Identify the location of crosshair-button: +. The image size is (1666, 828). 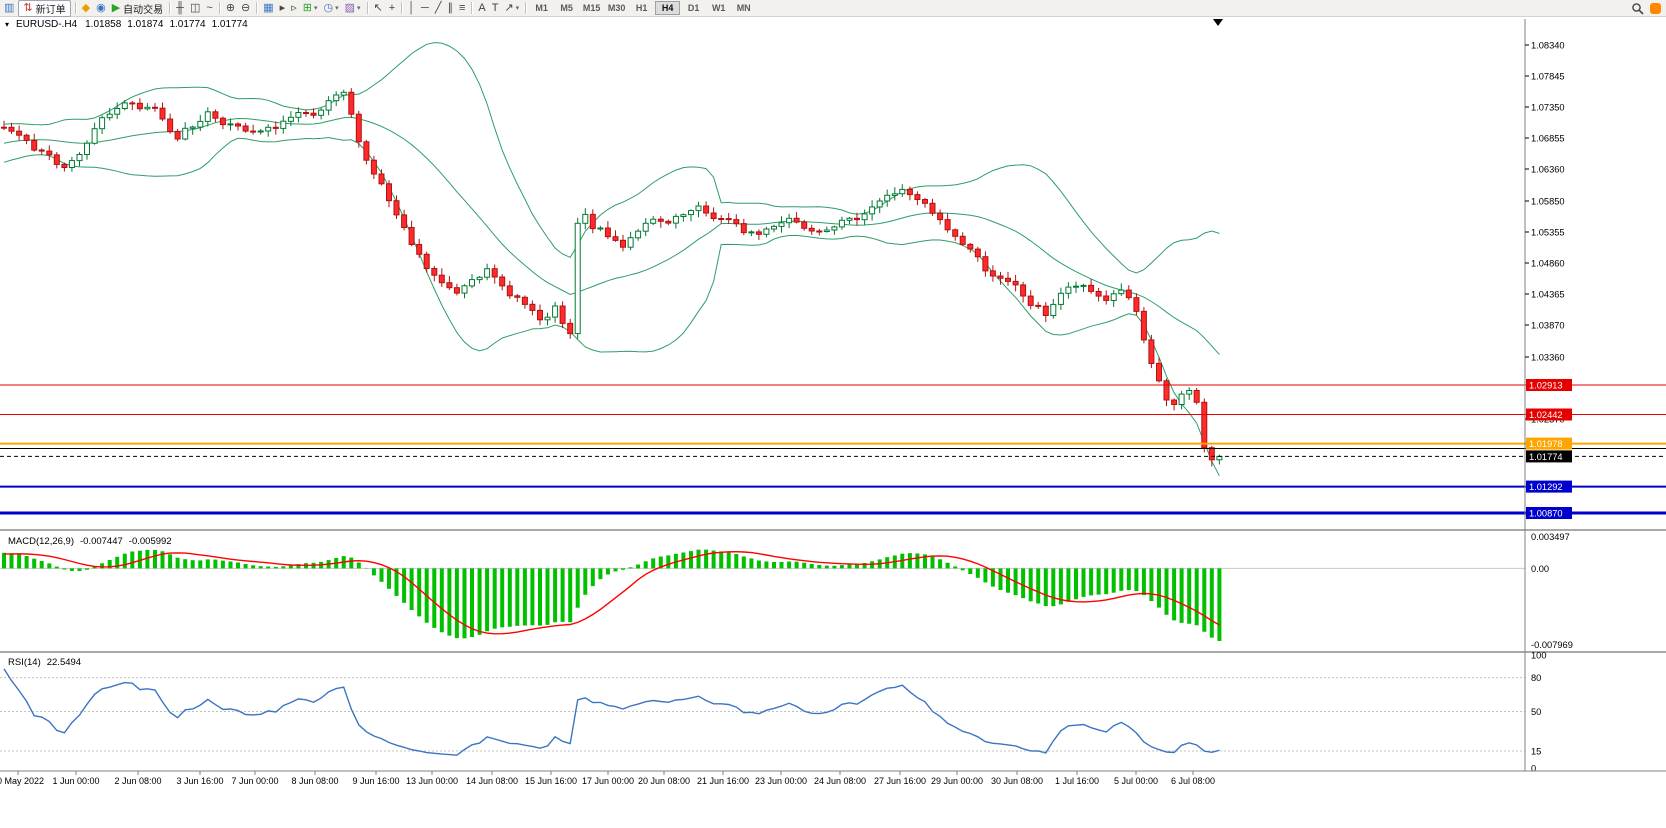
(392, 8).